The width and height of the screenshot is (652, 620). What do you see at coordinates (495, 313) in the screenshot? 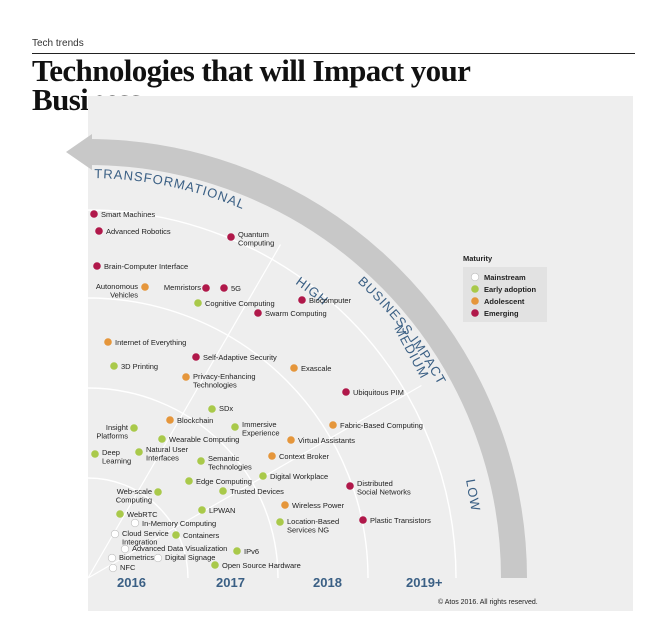
I see `legend-item: Emerging` at bounding box center [495, 313].